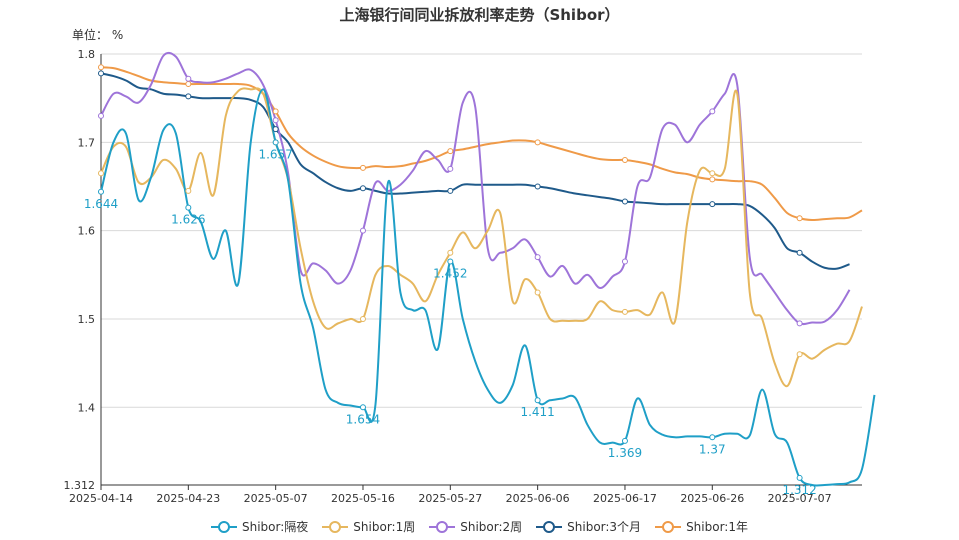 This screenshot has width=959, height=540. Describe the element at coordinates (87, 319) in the screenshot. I see `y-tick-label: 1.5` at that location.